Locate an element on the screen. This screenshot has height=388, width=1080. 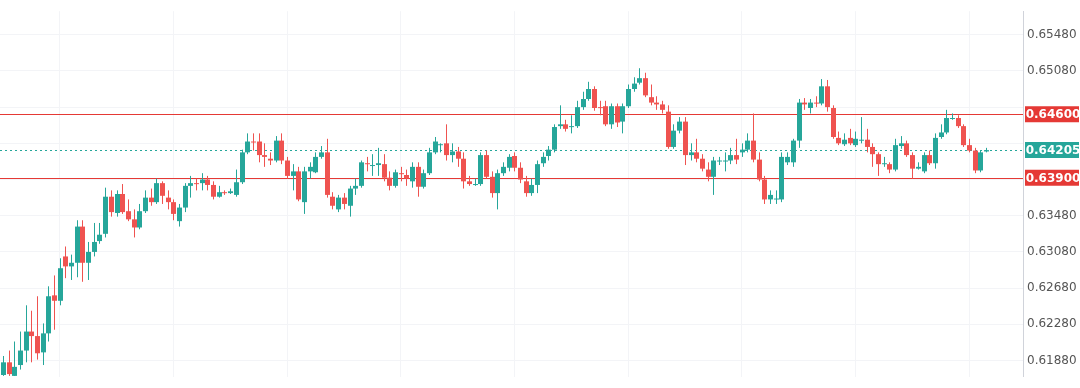
y-tick-label: 0.63480 is located at coordinates (1052, 214).